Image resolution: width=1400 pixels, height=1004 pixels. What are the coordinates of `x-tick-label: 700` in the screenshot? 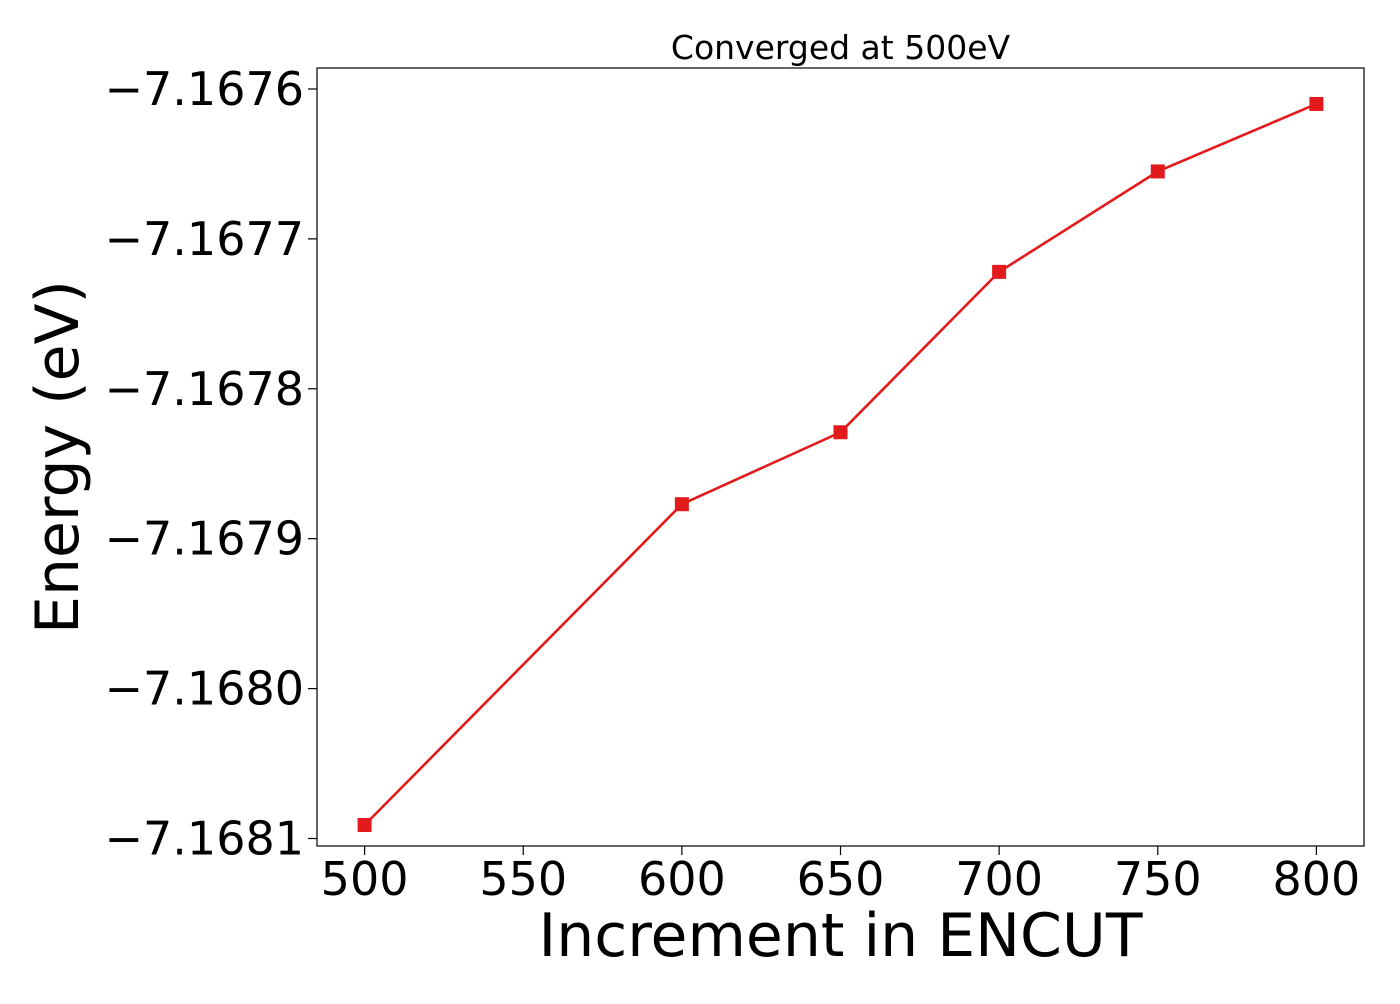 It's located at (999, 879).